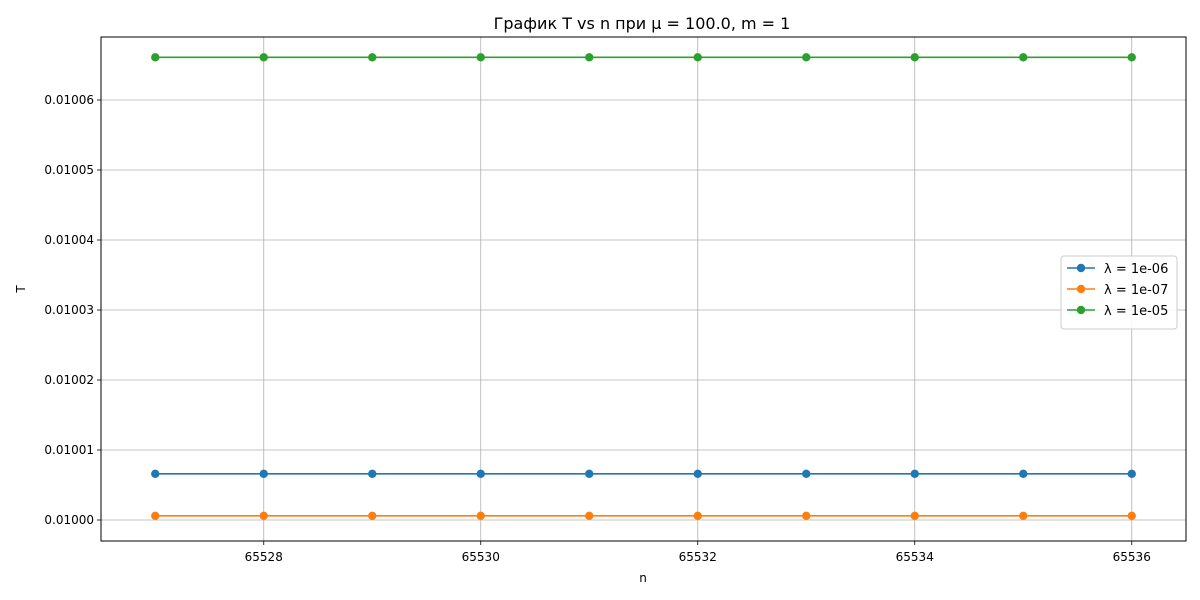 The height and width of the screenshot is (600, 1200). I want to click on x-axis-label: n, so click(643, 578).